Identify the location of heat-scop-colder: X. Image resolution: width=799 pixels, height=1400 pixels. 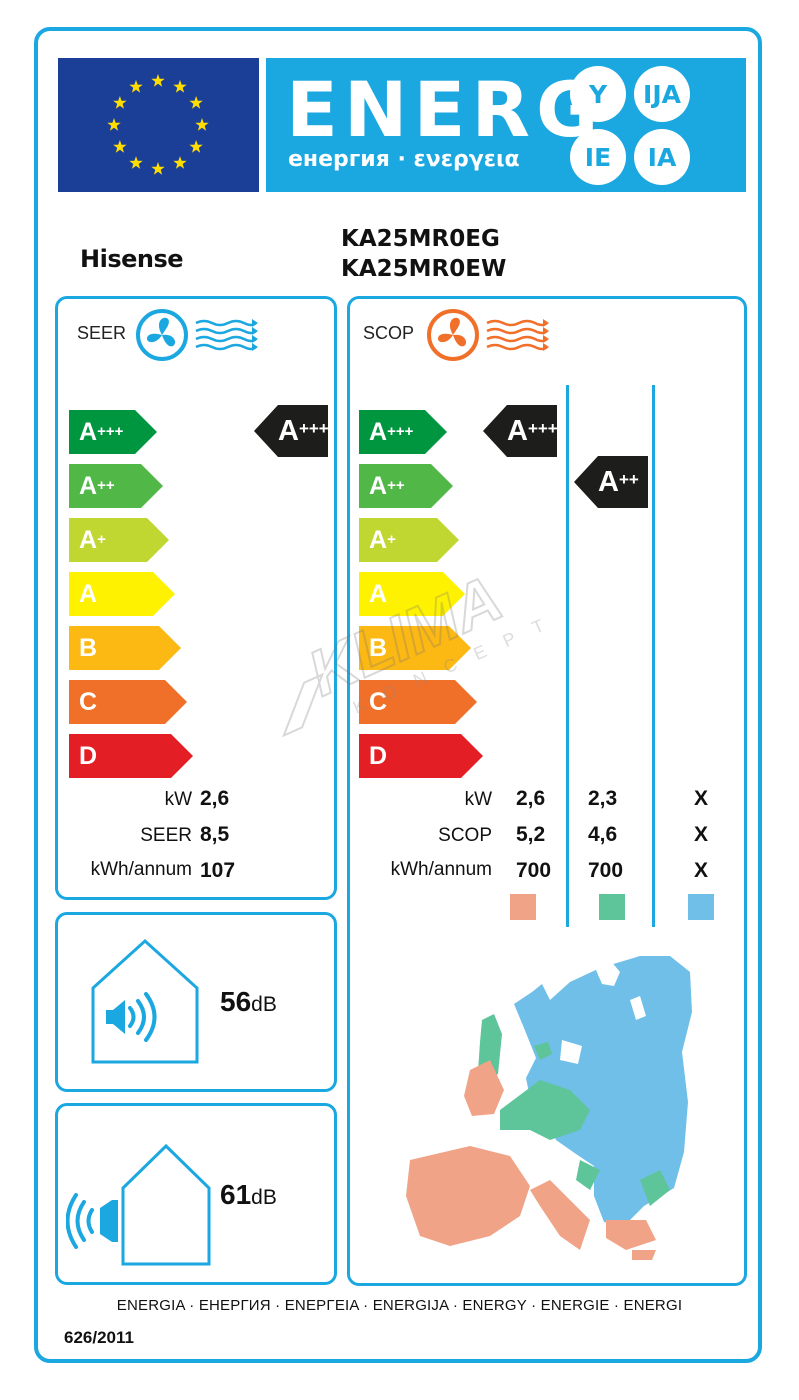
(701, 834).